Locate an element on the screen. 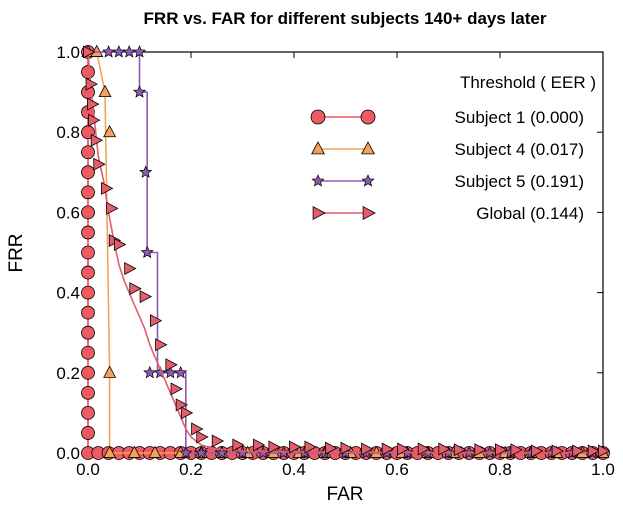 This screenshot has width=623, height=512. legend-title: Threshold ( EER ) is located at coordinates (528, 82).